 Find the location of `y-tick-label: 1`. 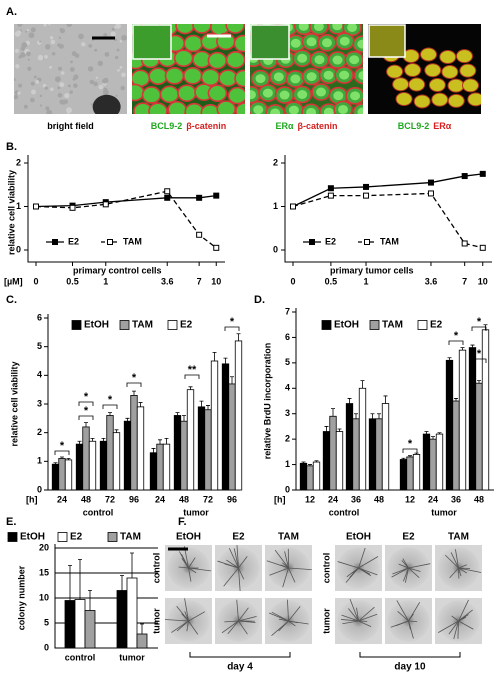

y-tick-label: 1 is located at coordinates (39, 461).